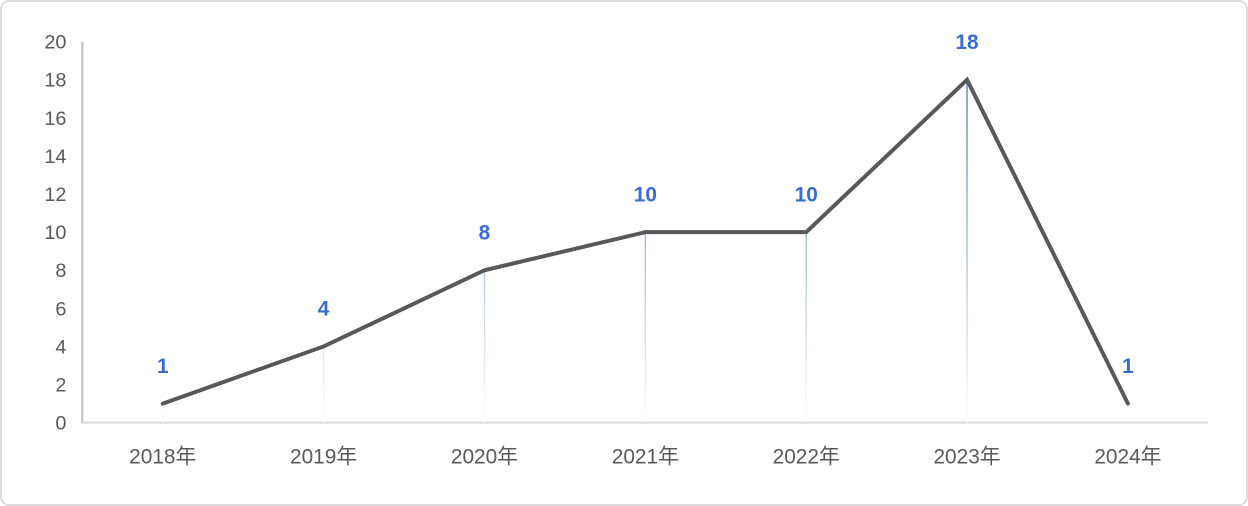  What do you see at coordinates (60, 424) in the screenshot?
I see `y-tick-label: 0` at bounding box center [60, 424].